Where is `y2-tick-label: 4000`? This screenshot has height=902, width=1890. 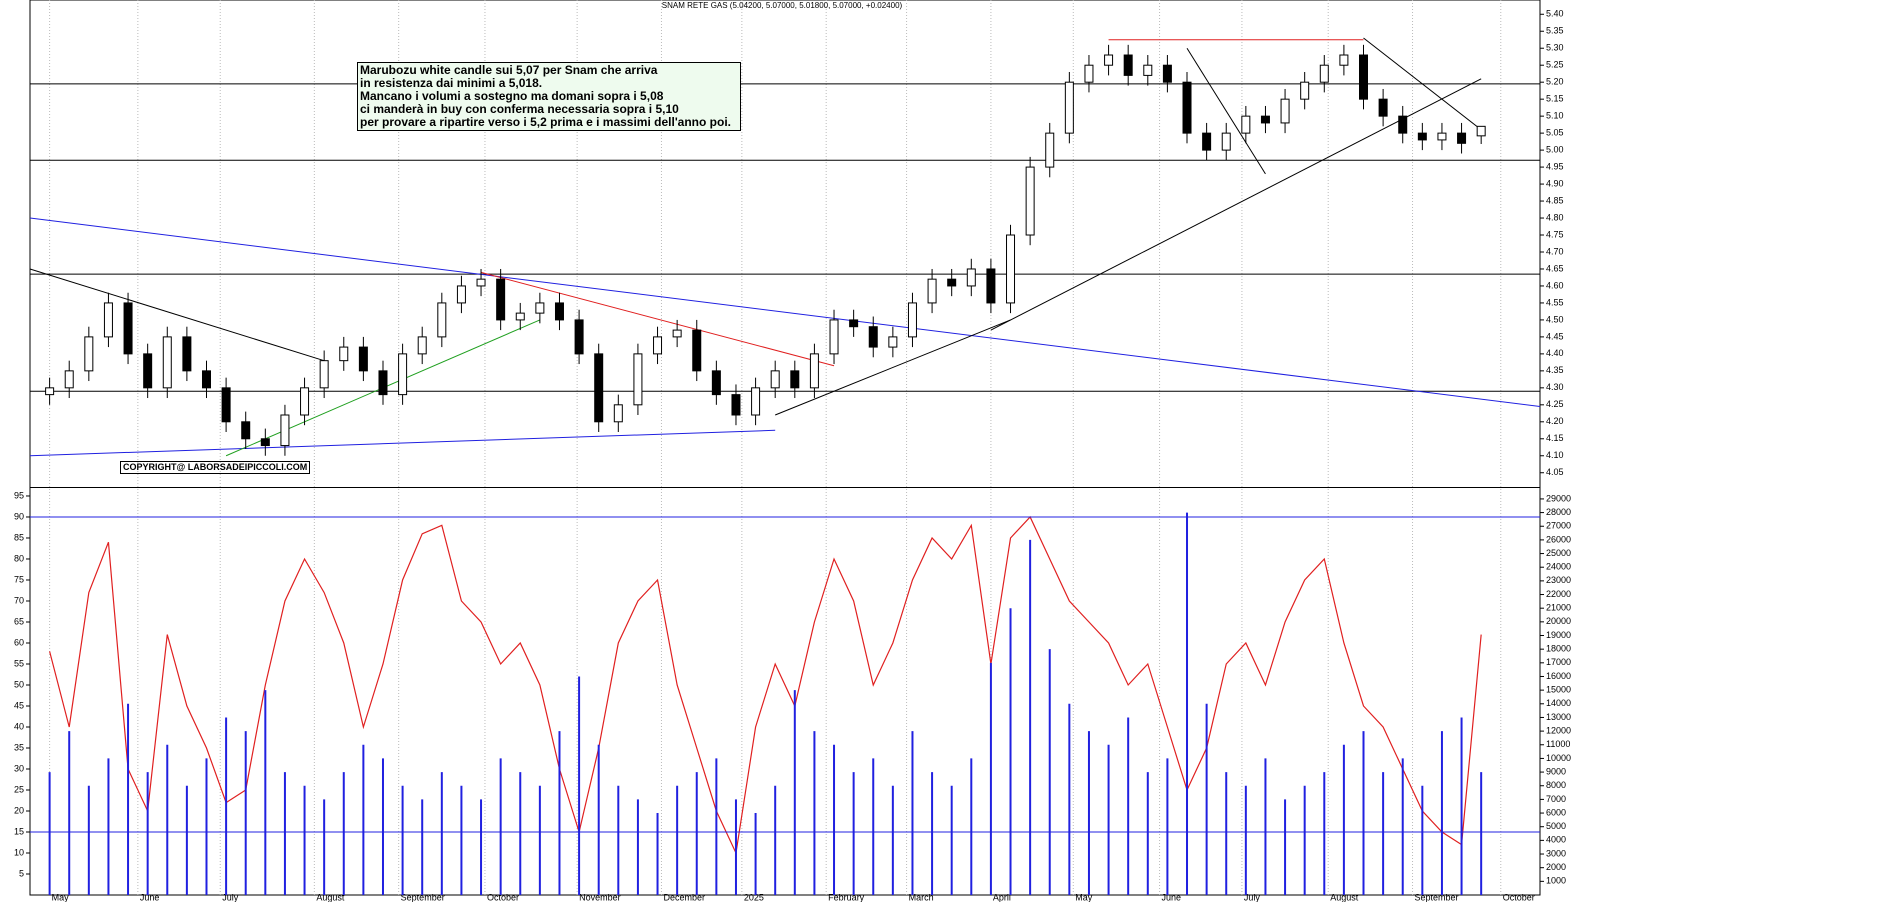 y2-tick-label: 4000 is located at coordinates (1556, 840).